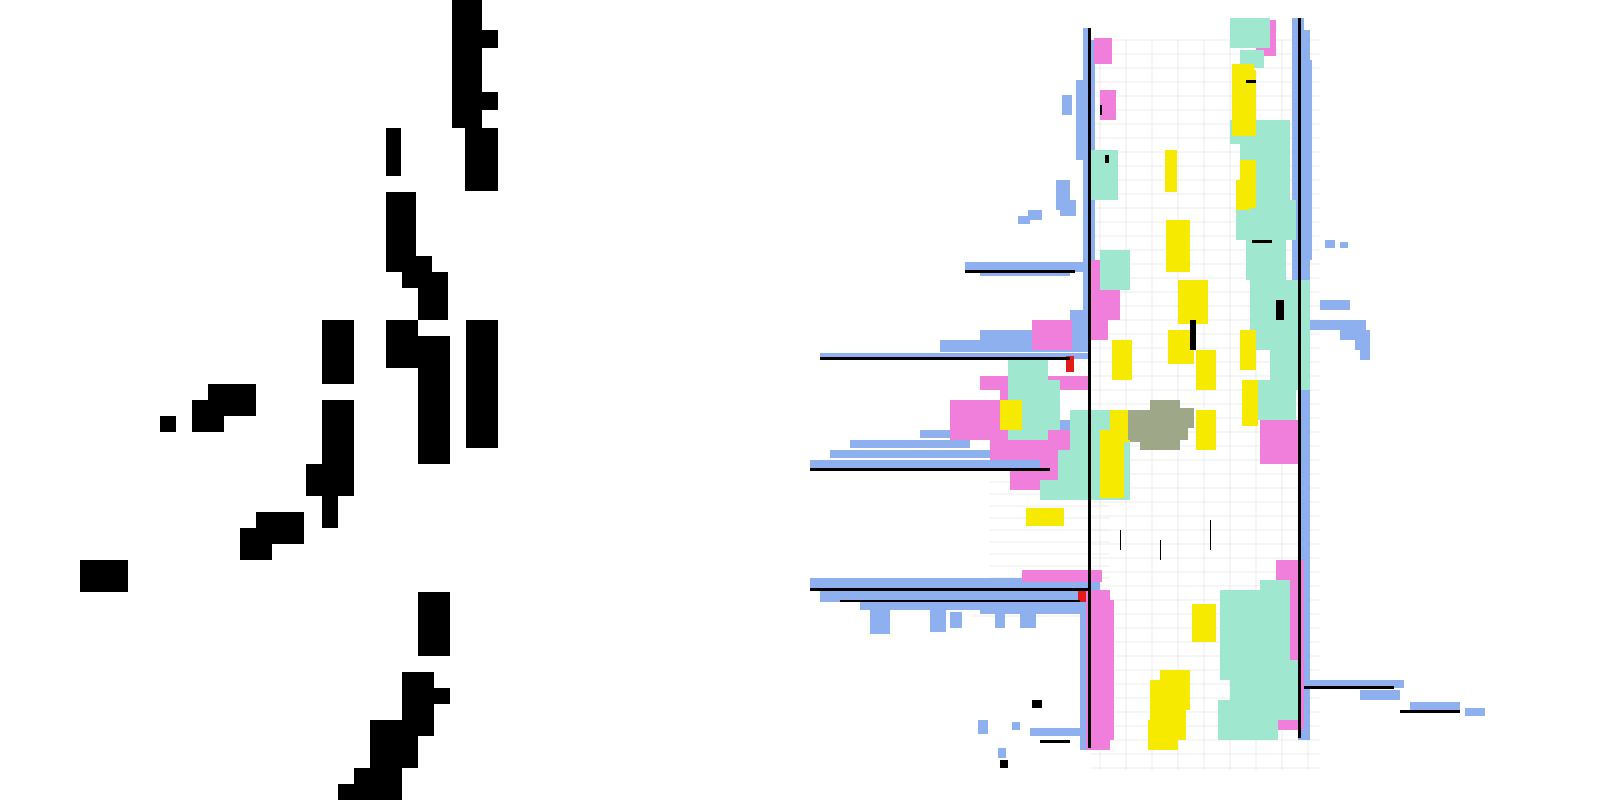 This screenshot has height=800, width=1600. I want to click on pole-voxel, so click(1070, 364).